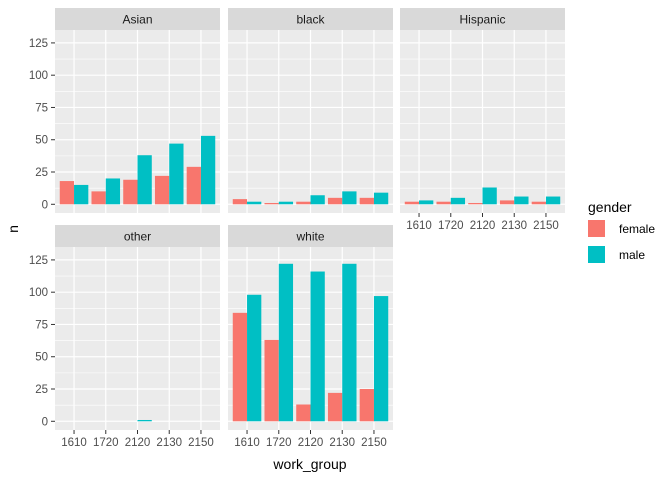 The height and width of the screenshot is (480, 672). I want to click on legend: gender female male, so click(621, 231).